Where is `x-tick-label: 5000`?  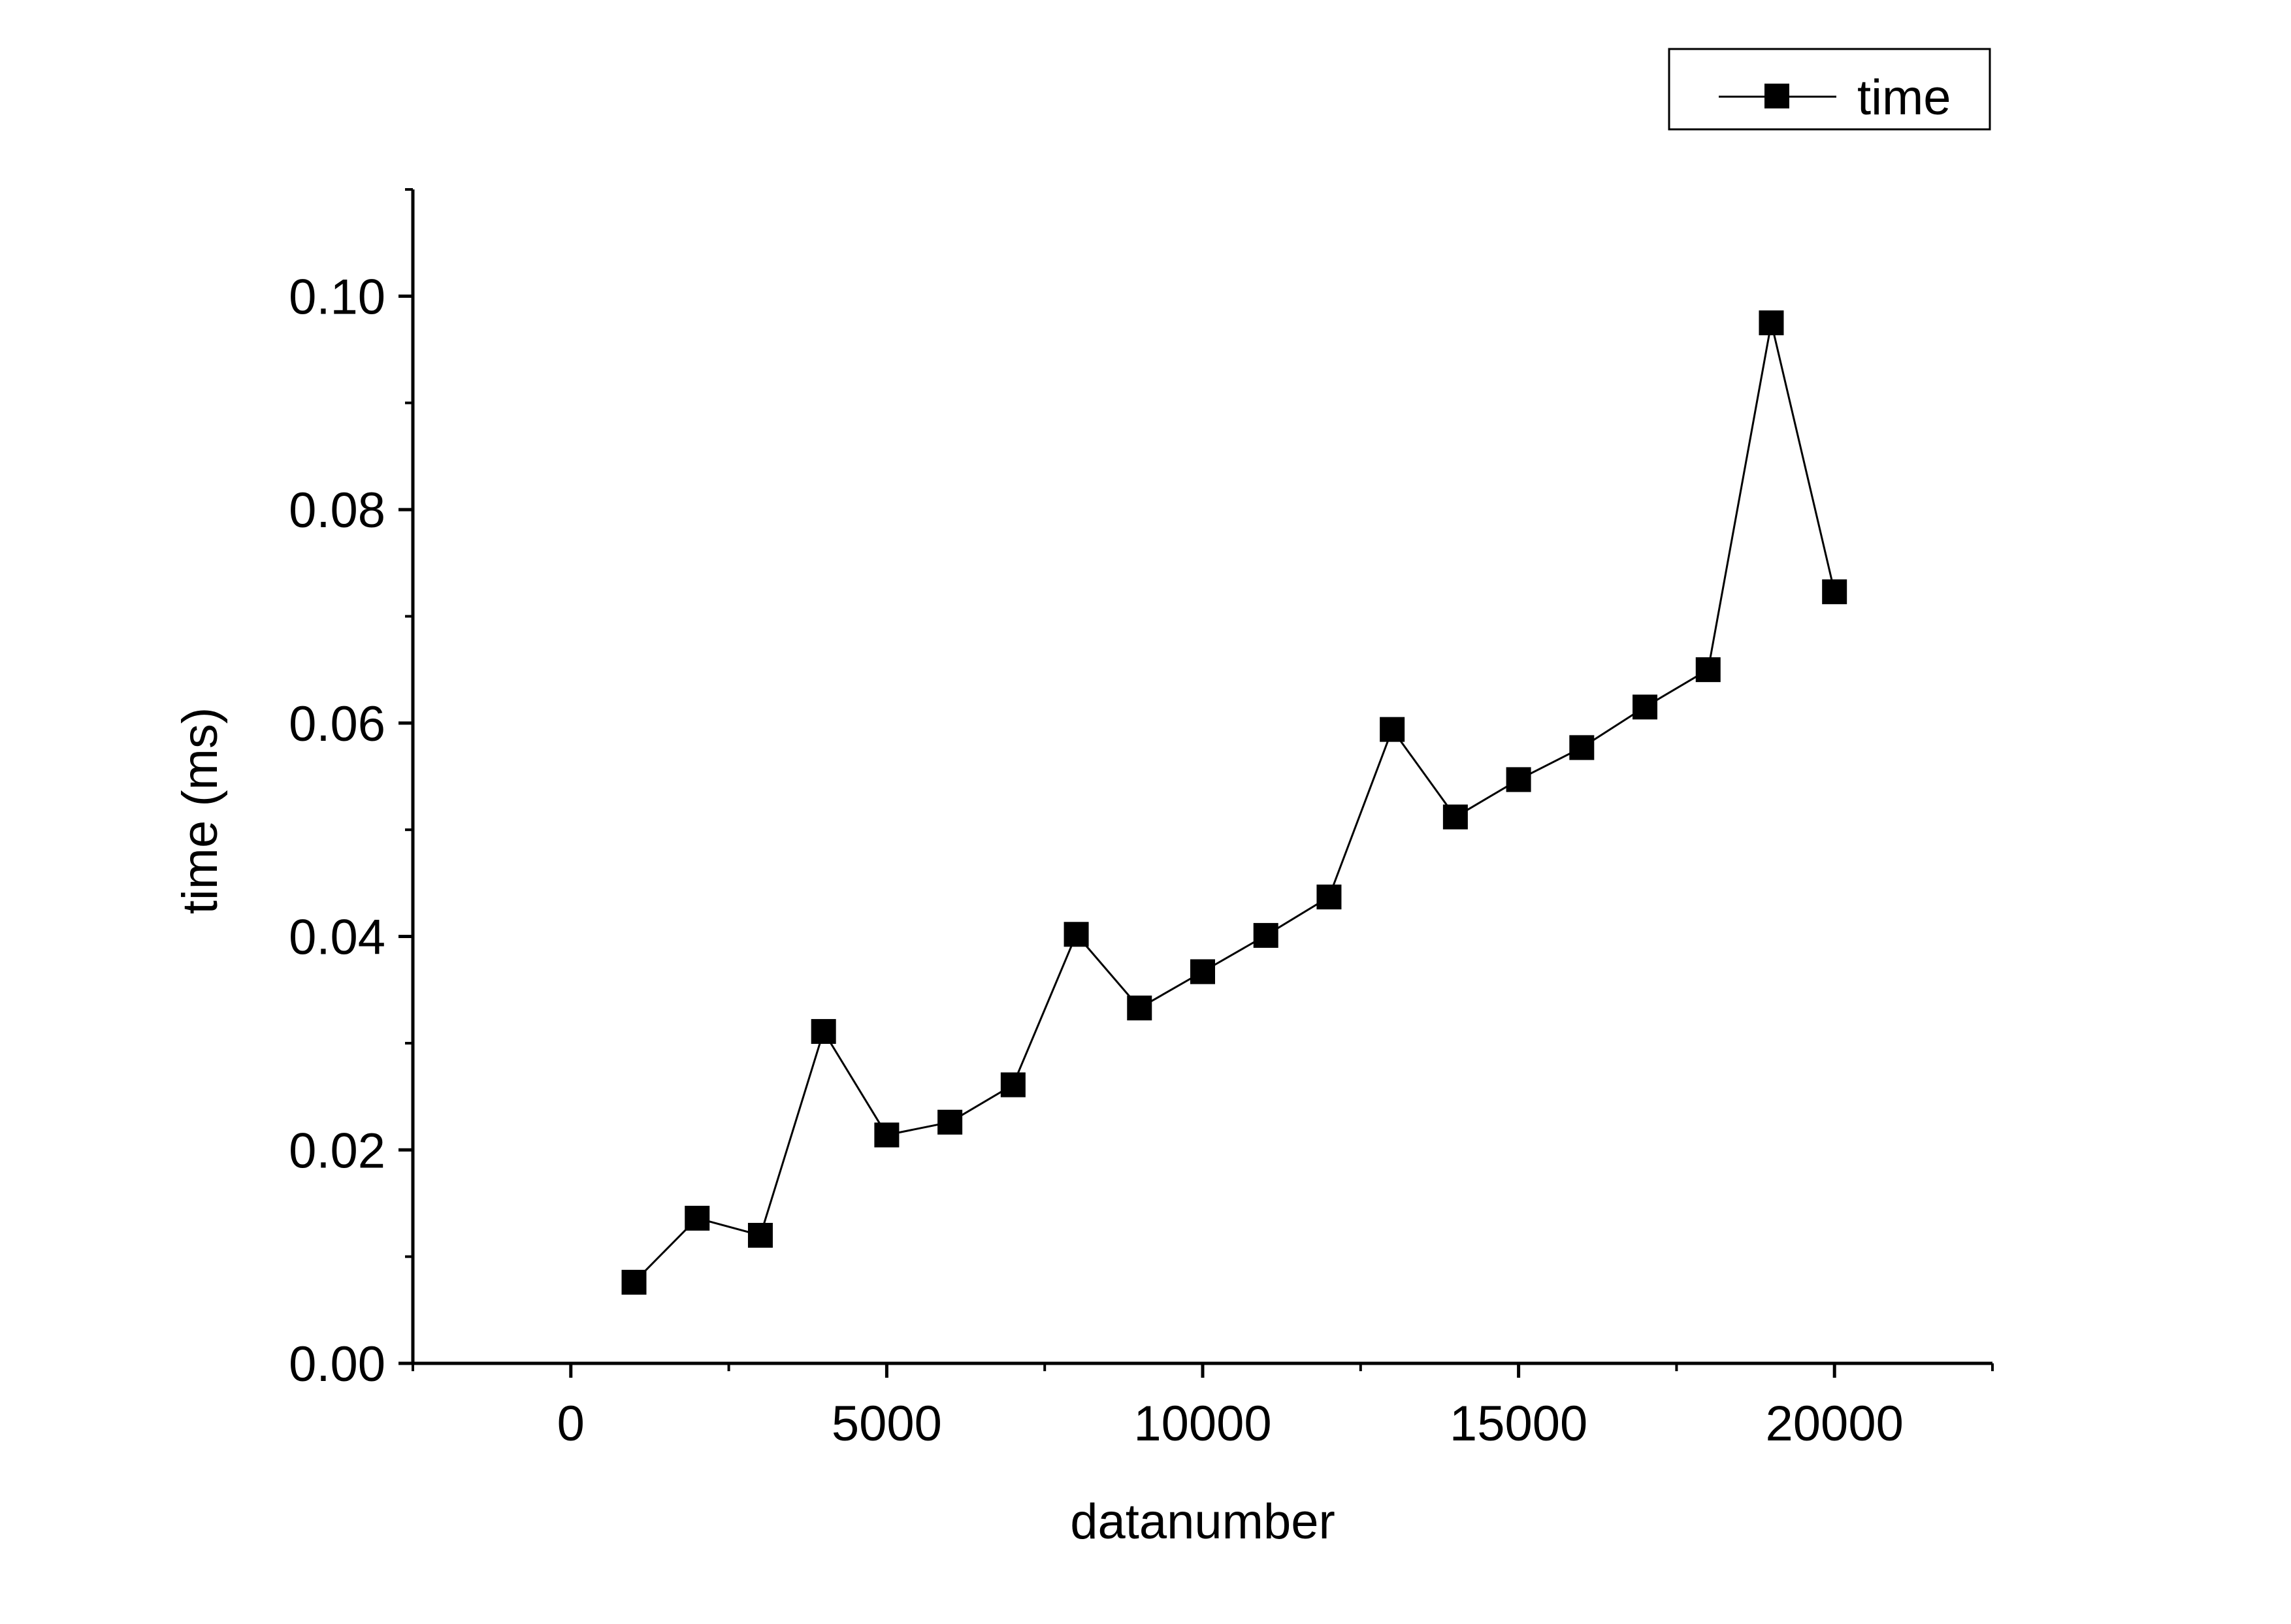
x-tick-label: 5000 is located at coordinates (887, 1424).